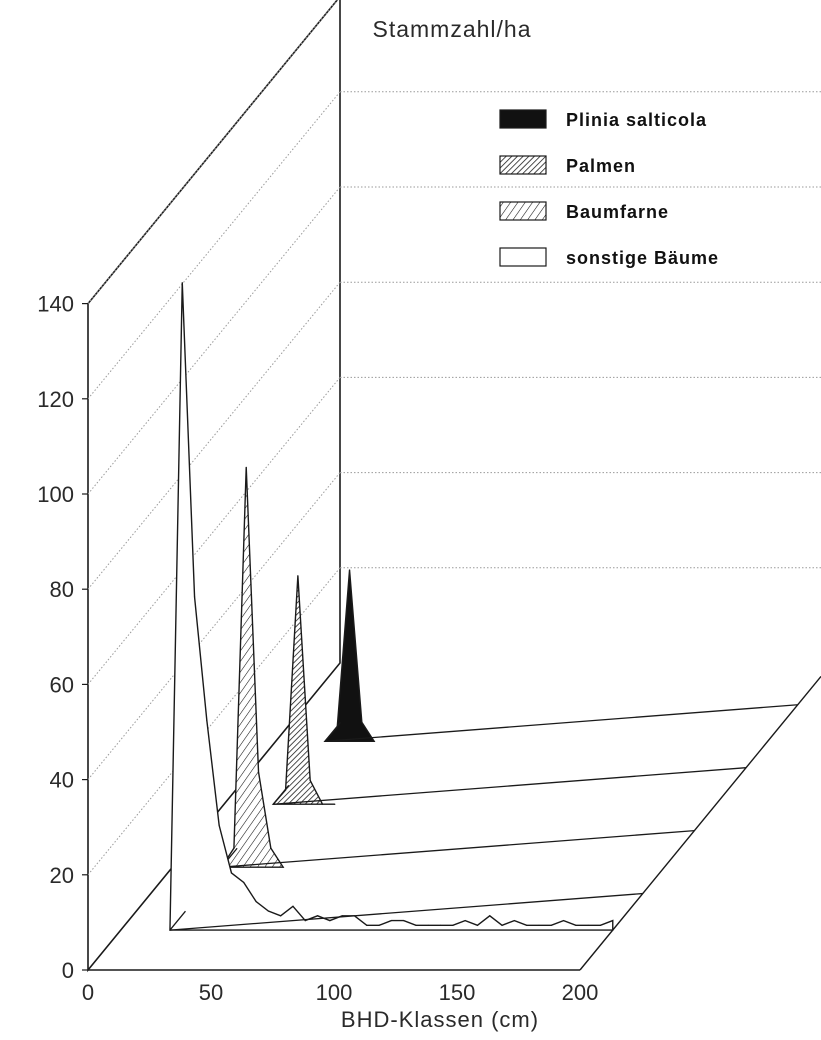 The width and height of the screenshot is (821, 1040). What do you see at coordinates (62, 684) in the screenshot?
I see `y-tick-label: 60` at bounding box center [62, 684].